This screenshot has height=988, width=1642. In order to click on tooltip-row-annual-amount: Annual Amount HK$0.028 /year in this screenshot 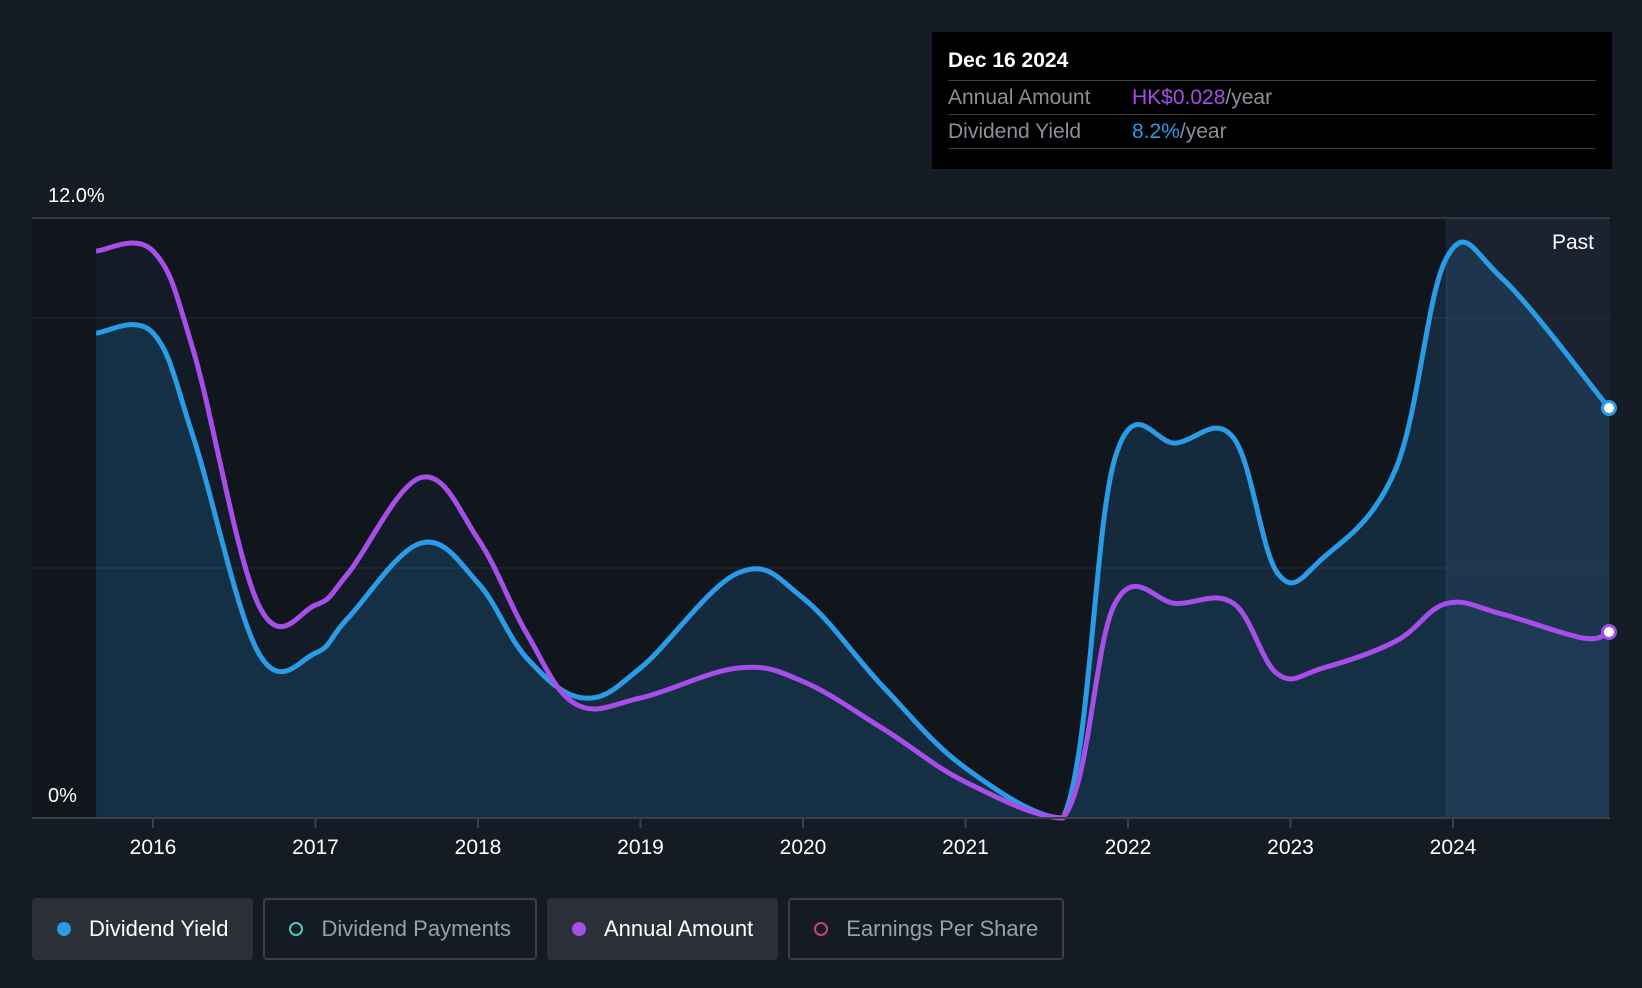, I will do `click(1272, 98)`.